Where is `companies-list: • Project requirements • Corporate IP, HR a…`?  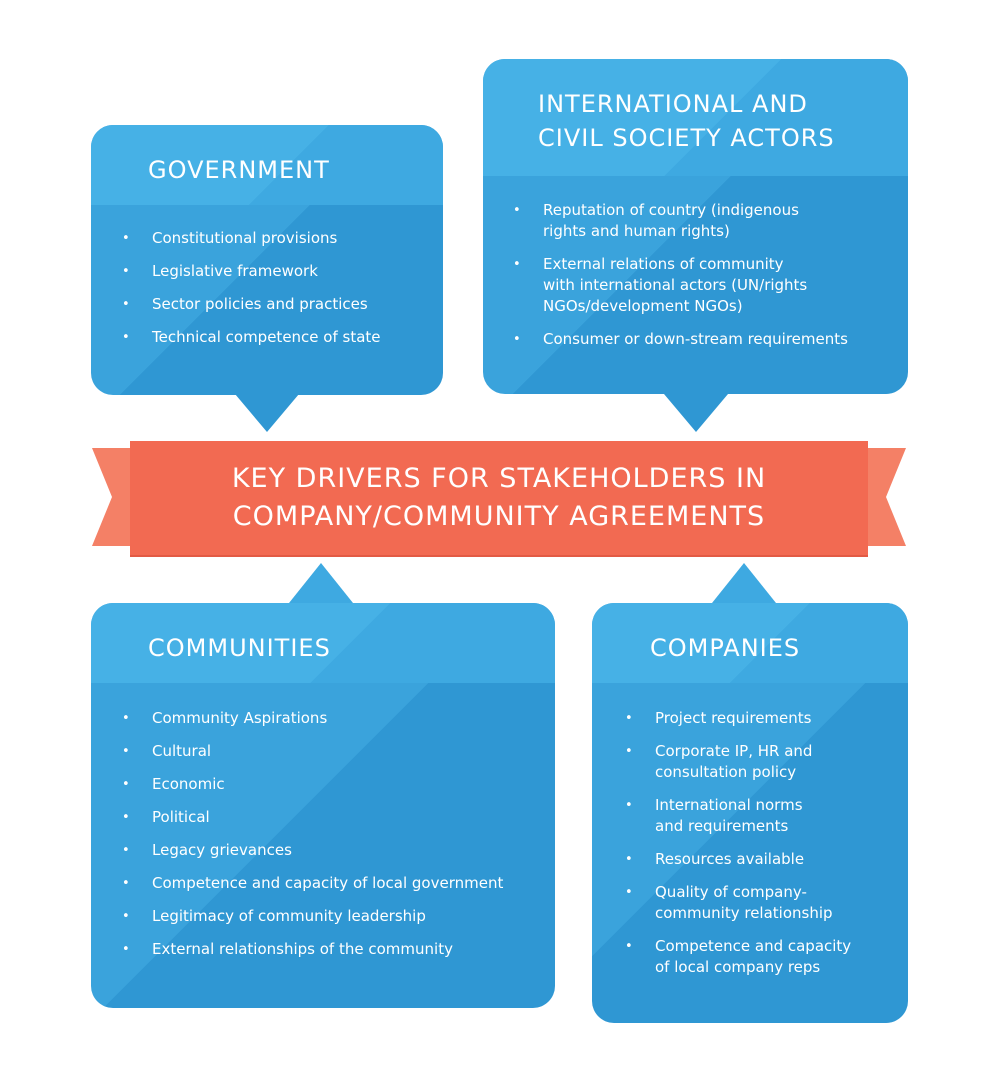
companies-list: • Project requirements • Corporate IP, HR a… is located at coordinates (750, 830).